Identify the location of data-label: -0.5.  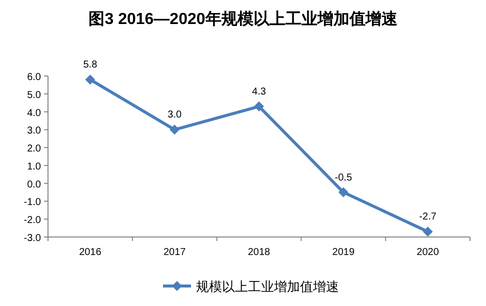
(343, 178).